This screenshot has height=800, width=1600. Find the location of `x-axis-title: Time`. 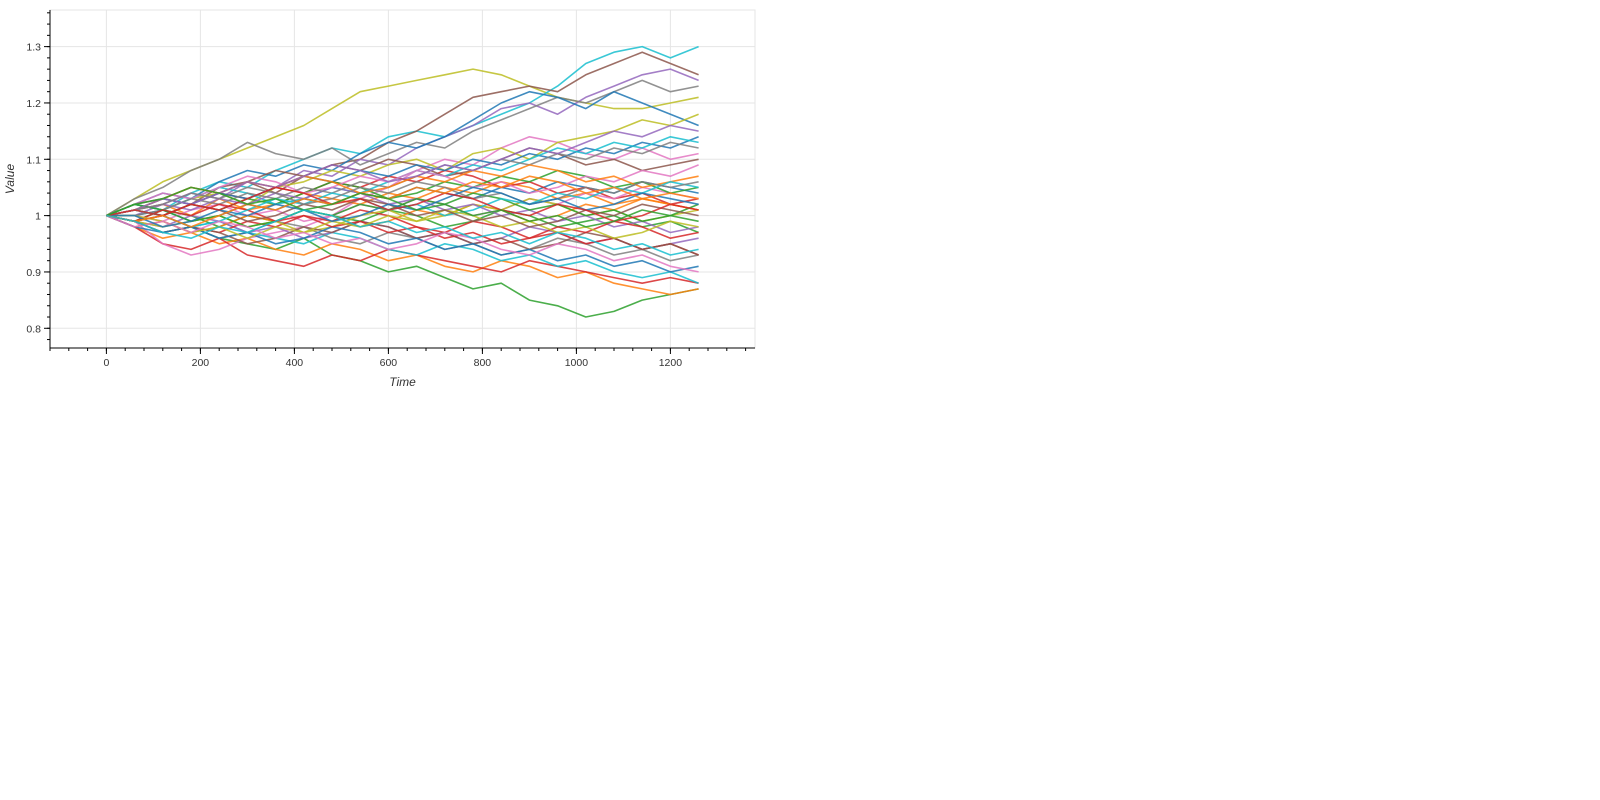

x-axis-title: Time is located at coordinates (402, 382).